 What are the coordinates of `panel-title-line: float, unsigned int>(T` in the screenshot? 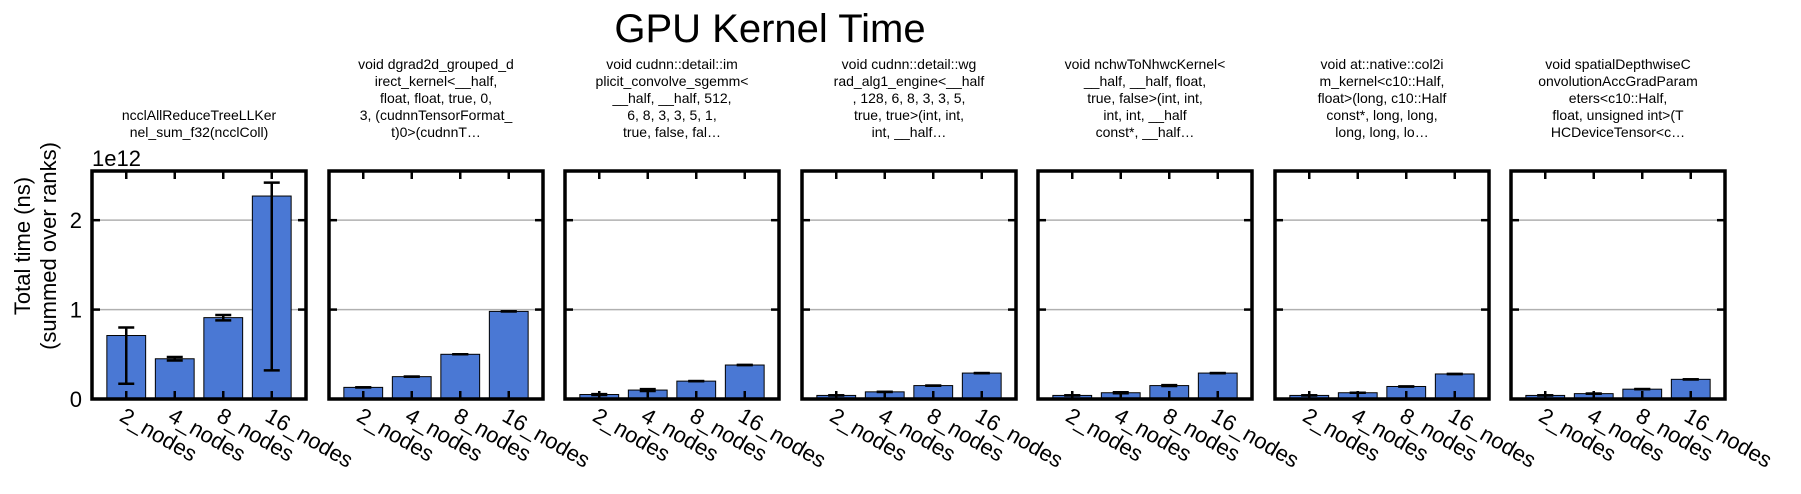 It's located at (1618, 115).